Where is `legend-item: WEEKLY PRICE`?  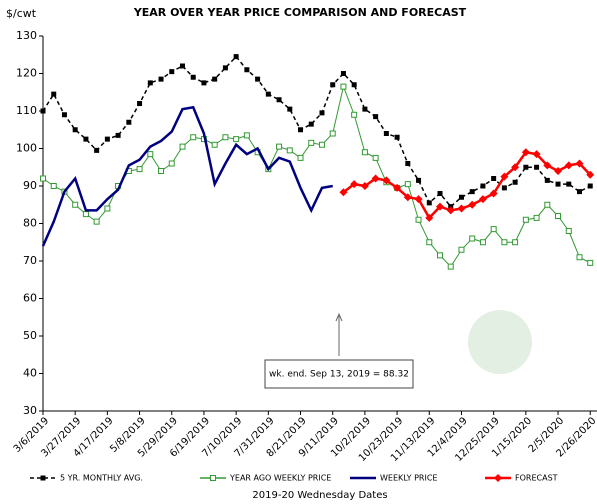
legend-item: WEEKLY PRICE is located at coordinates (393, 478).